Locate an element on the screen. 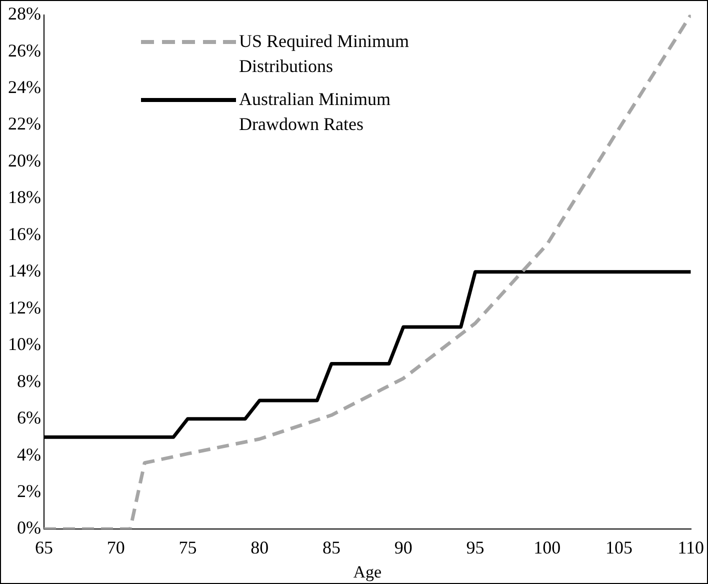  y-tick-label: 10% is located at coordinates (24, 344).